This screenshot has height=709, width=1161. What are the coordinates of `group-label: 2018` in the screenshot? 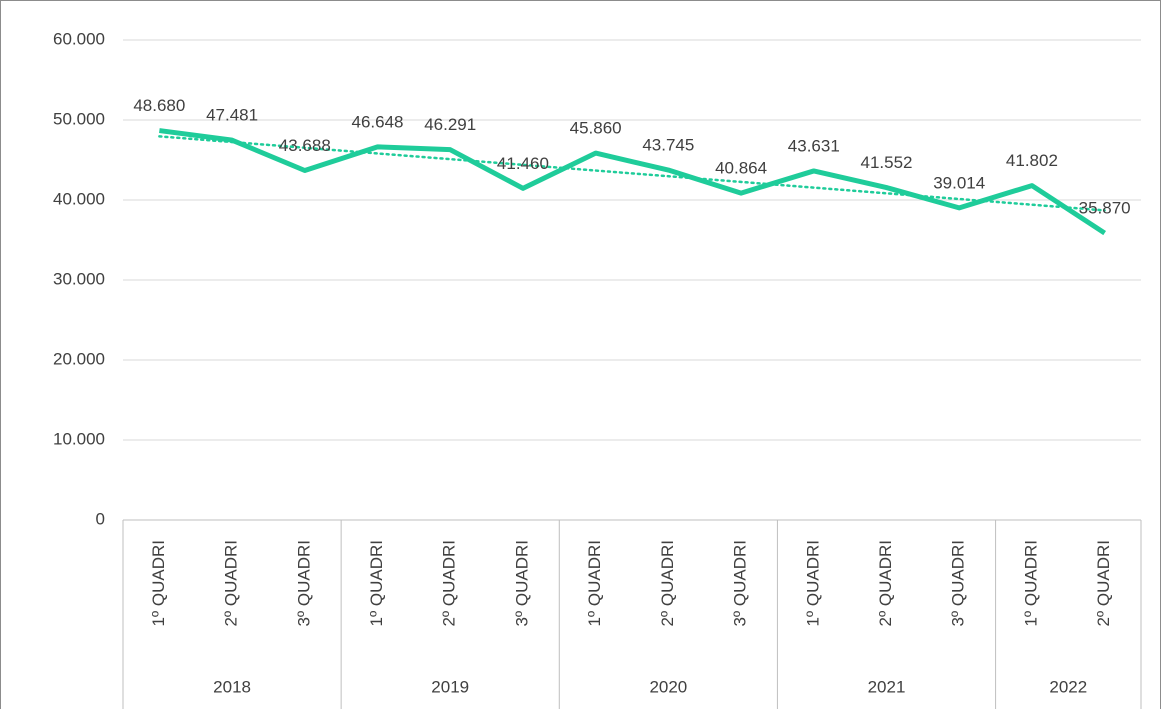 It's located at (232, 686).